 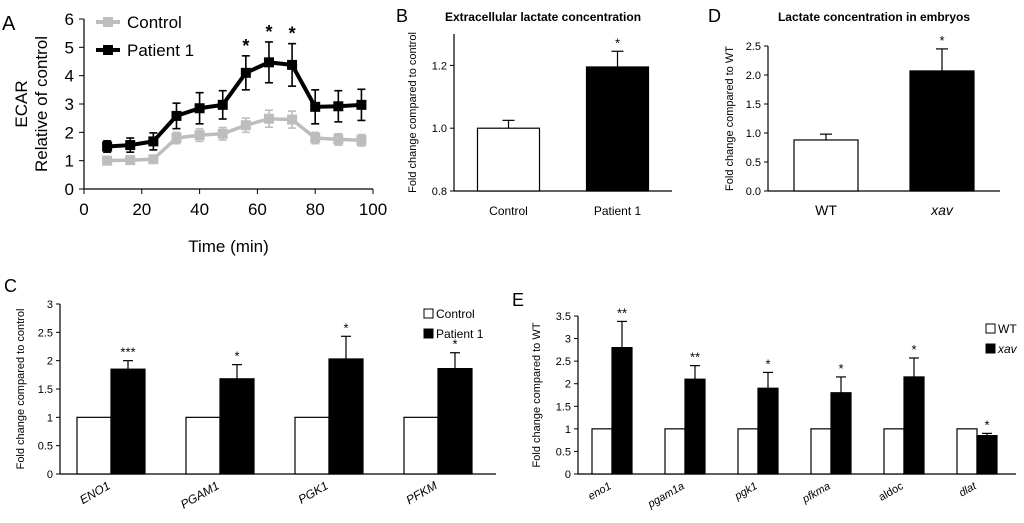 What do you see at coordinates (199, 209) in the screenshot?
I see `x-tick-label: 40` at bounding box center [199, 209].